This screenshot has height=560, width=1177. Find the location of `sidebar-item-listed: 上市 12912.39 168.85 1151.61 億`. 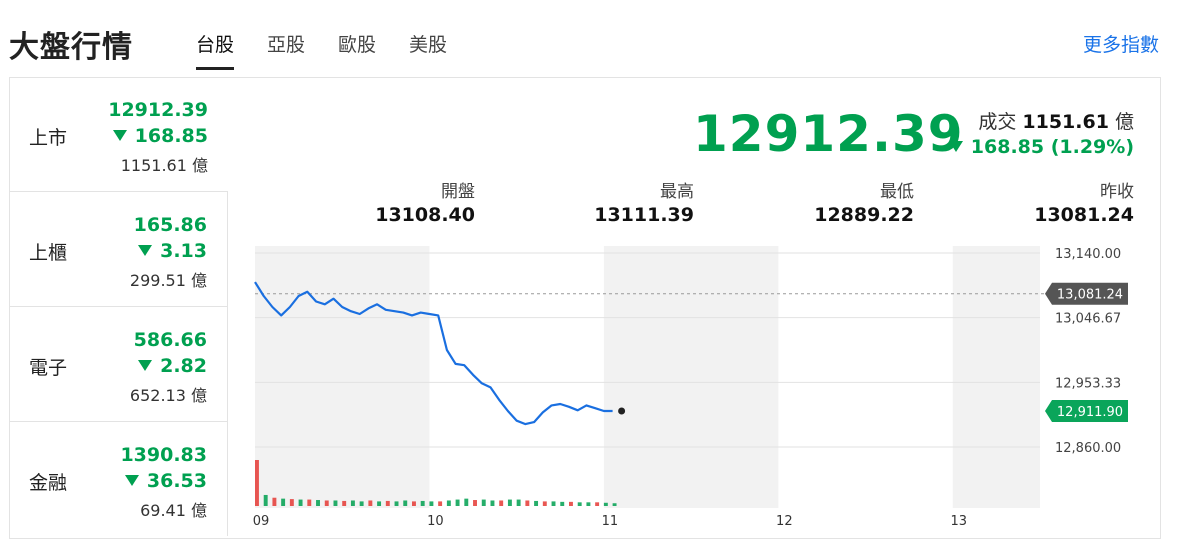

sidebar-item-listed: 上市 12912.39 168.85 1151.61 億 is located at coordinates (119, 135).